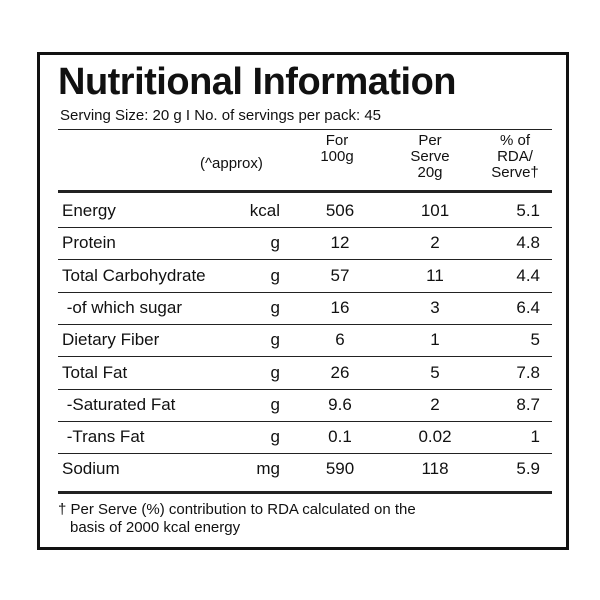 The height and width of the screenshot is (600, 600). I want to click on header-rda: % of RDA/ Serve†, so click(515, 157).